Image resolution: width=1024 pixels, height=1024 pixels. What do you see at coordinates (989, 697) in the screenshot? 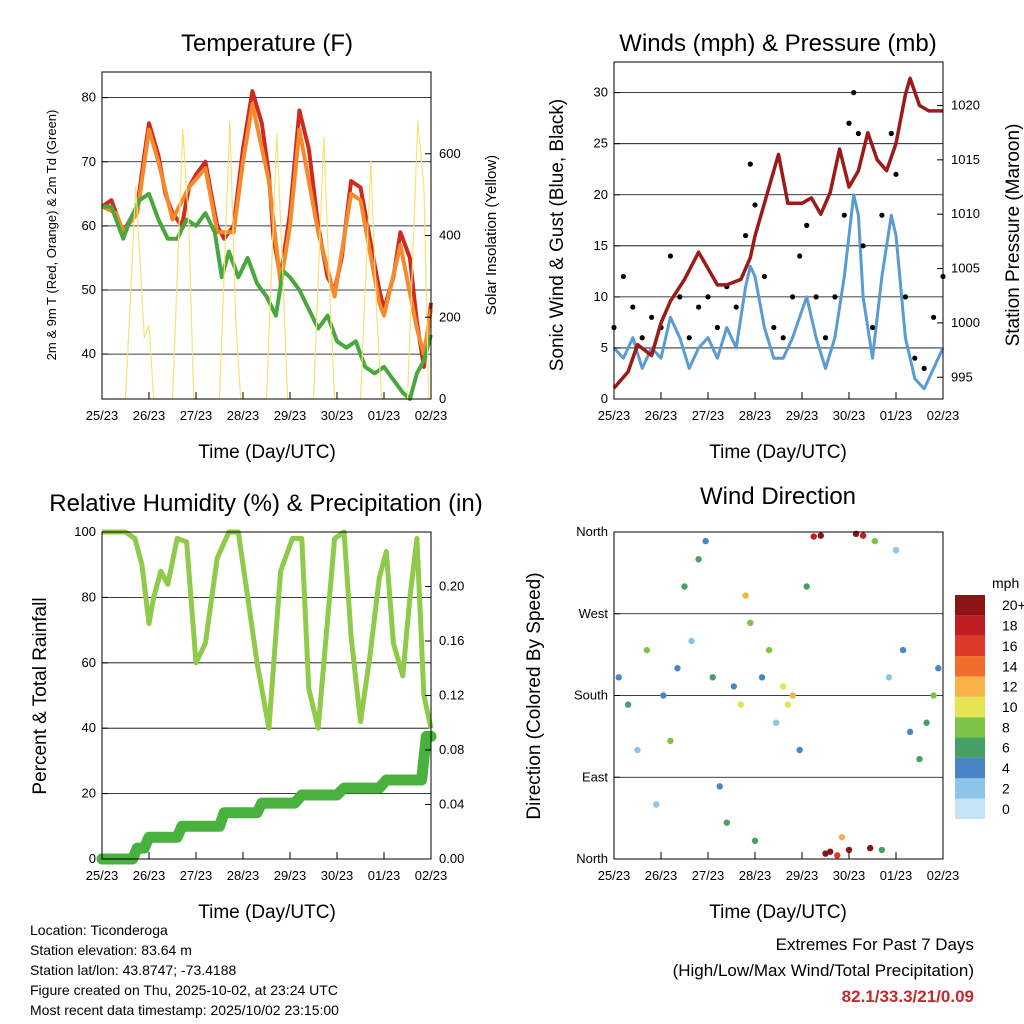
I see `speed-colorbar: mph 0 2 4 6 8 10 12 14 16 18 20+` at bounding box center [989, 697].